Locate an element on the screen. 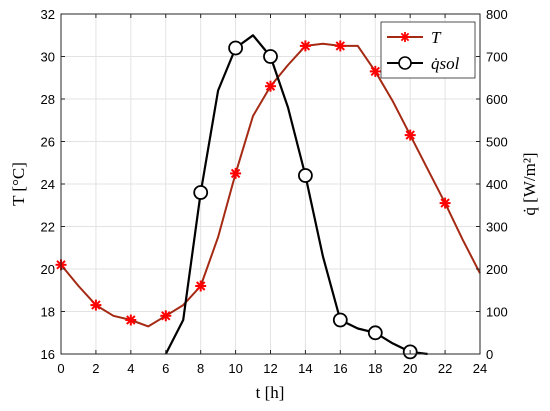 The height and width of the screenshot is (411, 550). legend-T-marker is located at coordinates (405, 37).